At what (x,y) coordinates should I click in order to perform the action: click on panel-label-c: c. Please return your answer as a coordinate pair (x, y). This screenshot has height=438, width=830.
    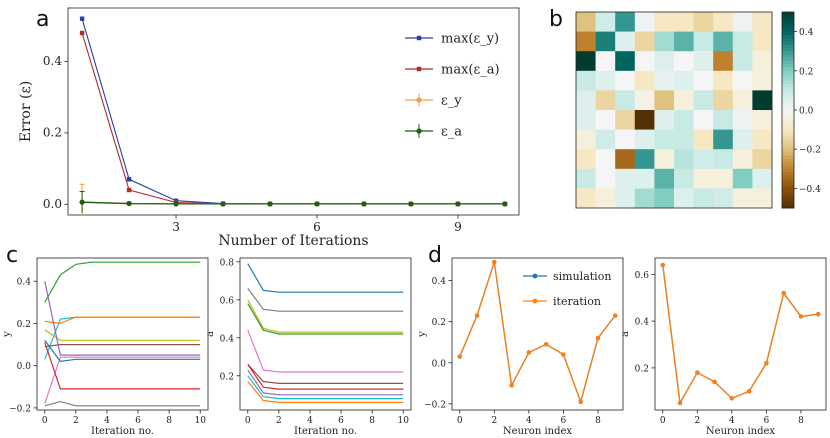
    Looking at the image, I should click on (12, 255).